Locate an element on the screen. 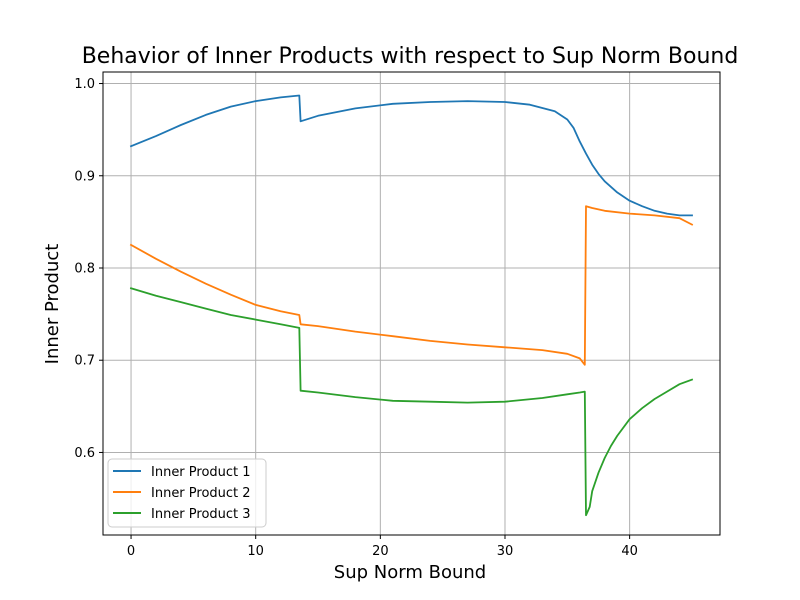 This screenshot has height=600, width=800. y-tick-label: 0.6 is located at coordinates (84, 453).